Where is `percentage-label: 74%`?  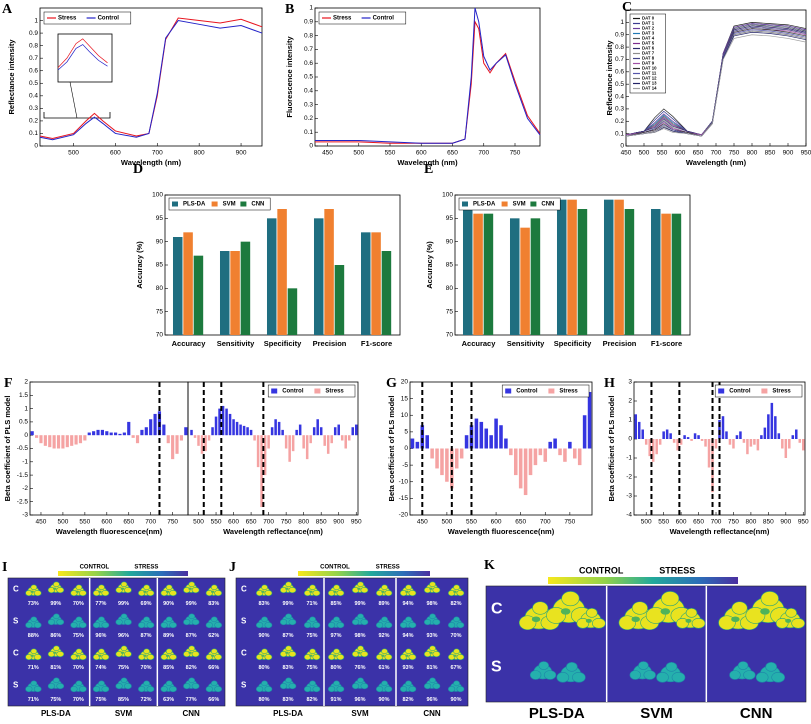
percentage-label: 74% is located at coordinates (100, 668).